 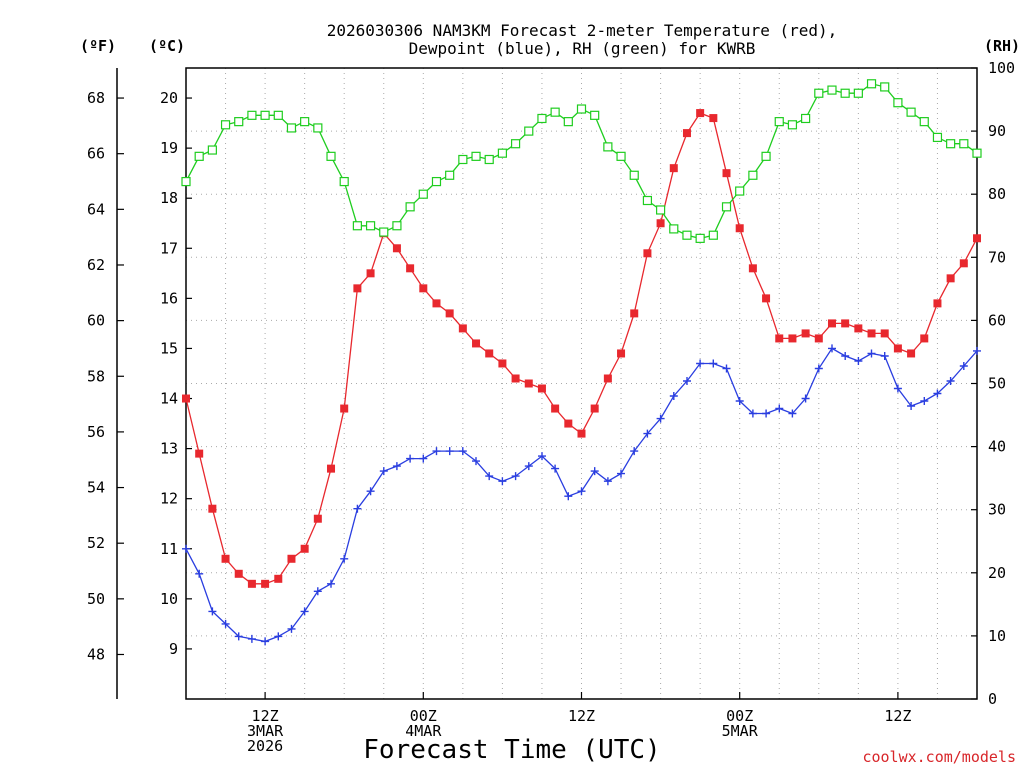 I want to click on celsius-tick-label: 19, so click(x=169, y=148).